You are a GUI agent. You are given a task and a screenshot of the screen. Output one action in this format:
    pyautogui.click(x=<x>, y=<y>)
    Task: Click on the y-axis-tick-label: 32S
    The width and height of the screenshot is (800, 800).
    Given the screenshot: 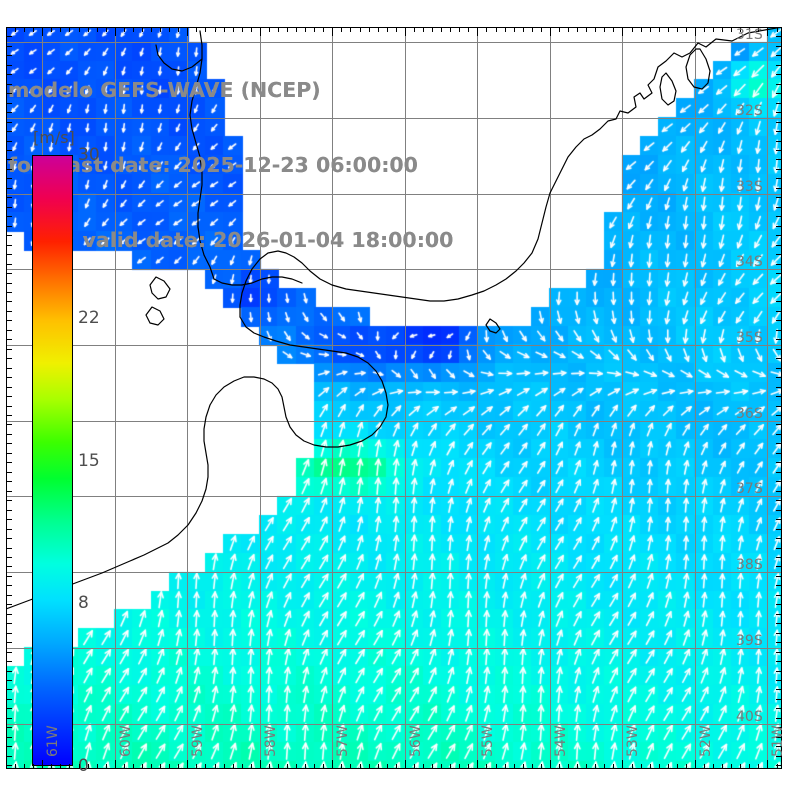 What is the action you would take?
    pyautogui.click(x=749, y=110)
    